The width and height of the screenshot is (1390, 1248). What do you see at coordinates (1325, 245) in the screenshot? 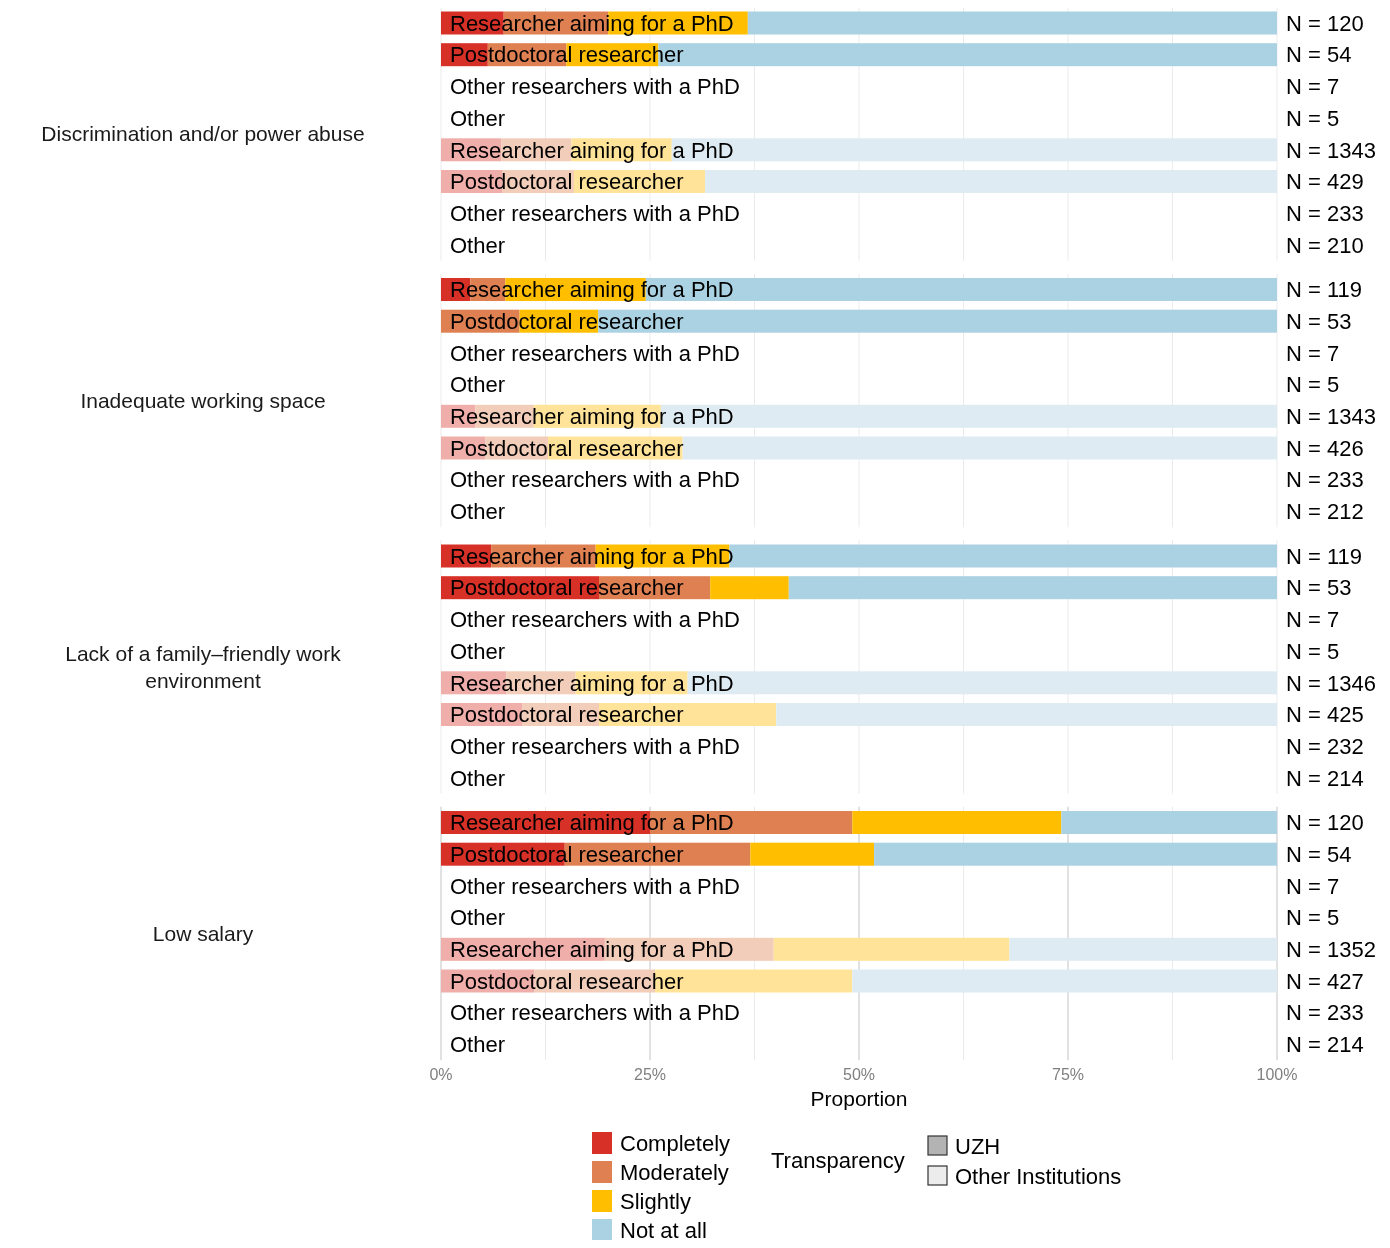
I see `text: N = 210` at bounding box center [1325, 245].